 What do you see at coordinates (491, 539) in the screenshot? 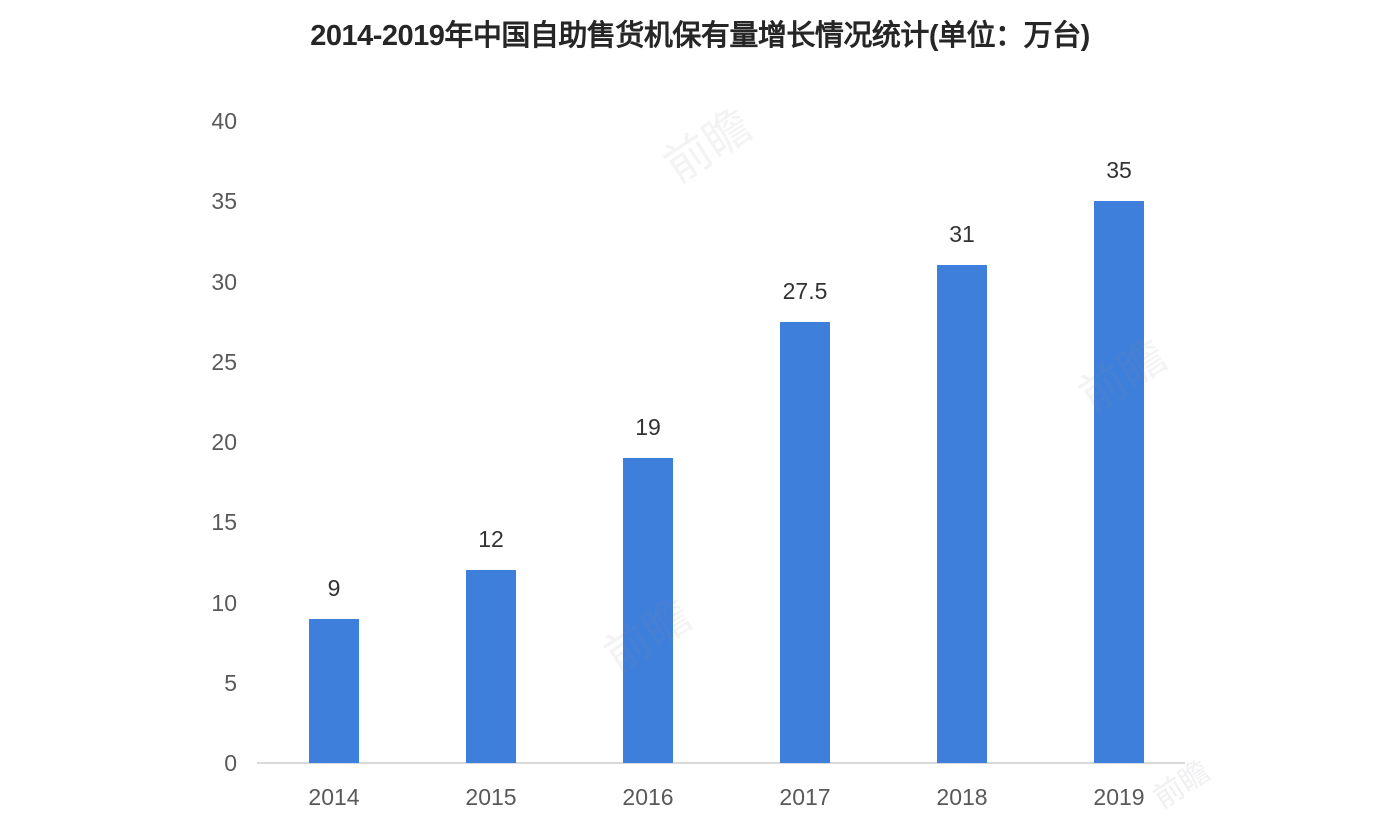
I see `bar-value-label: 12` at bounding box center [491, 539].